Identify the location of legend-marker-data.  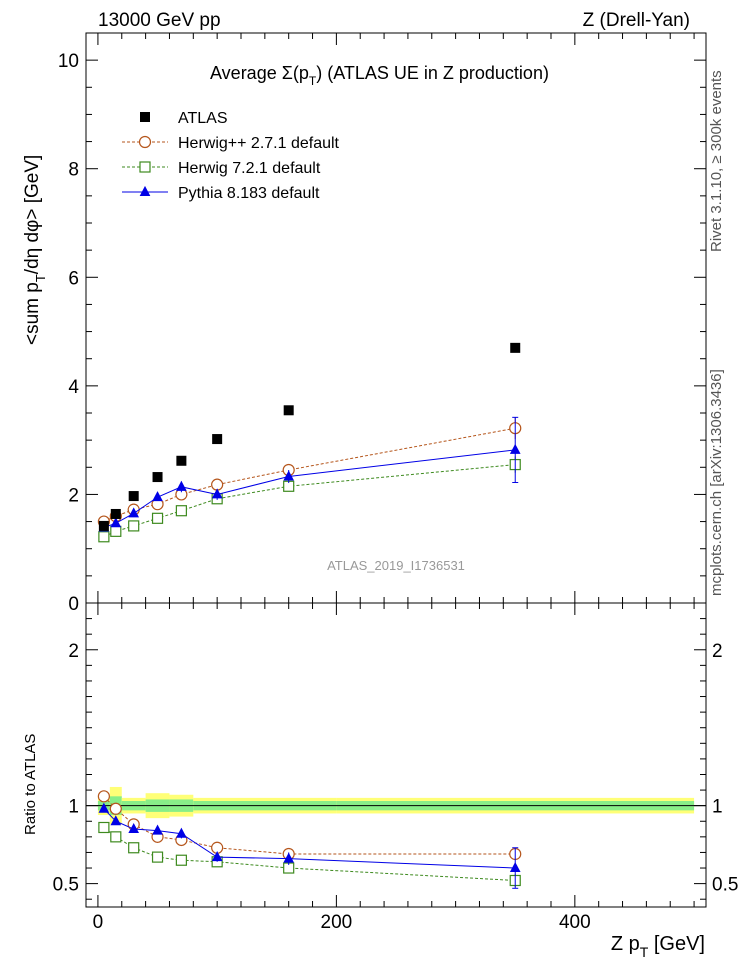
(145, 117).